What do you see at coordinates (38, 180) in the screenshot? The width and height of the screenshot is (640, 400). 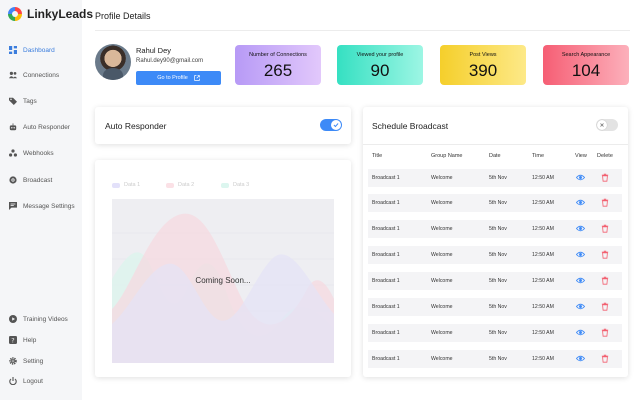 I see `sidebar-item-label: Broadcast` at bounding box center [38, 180].